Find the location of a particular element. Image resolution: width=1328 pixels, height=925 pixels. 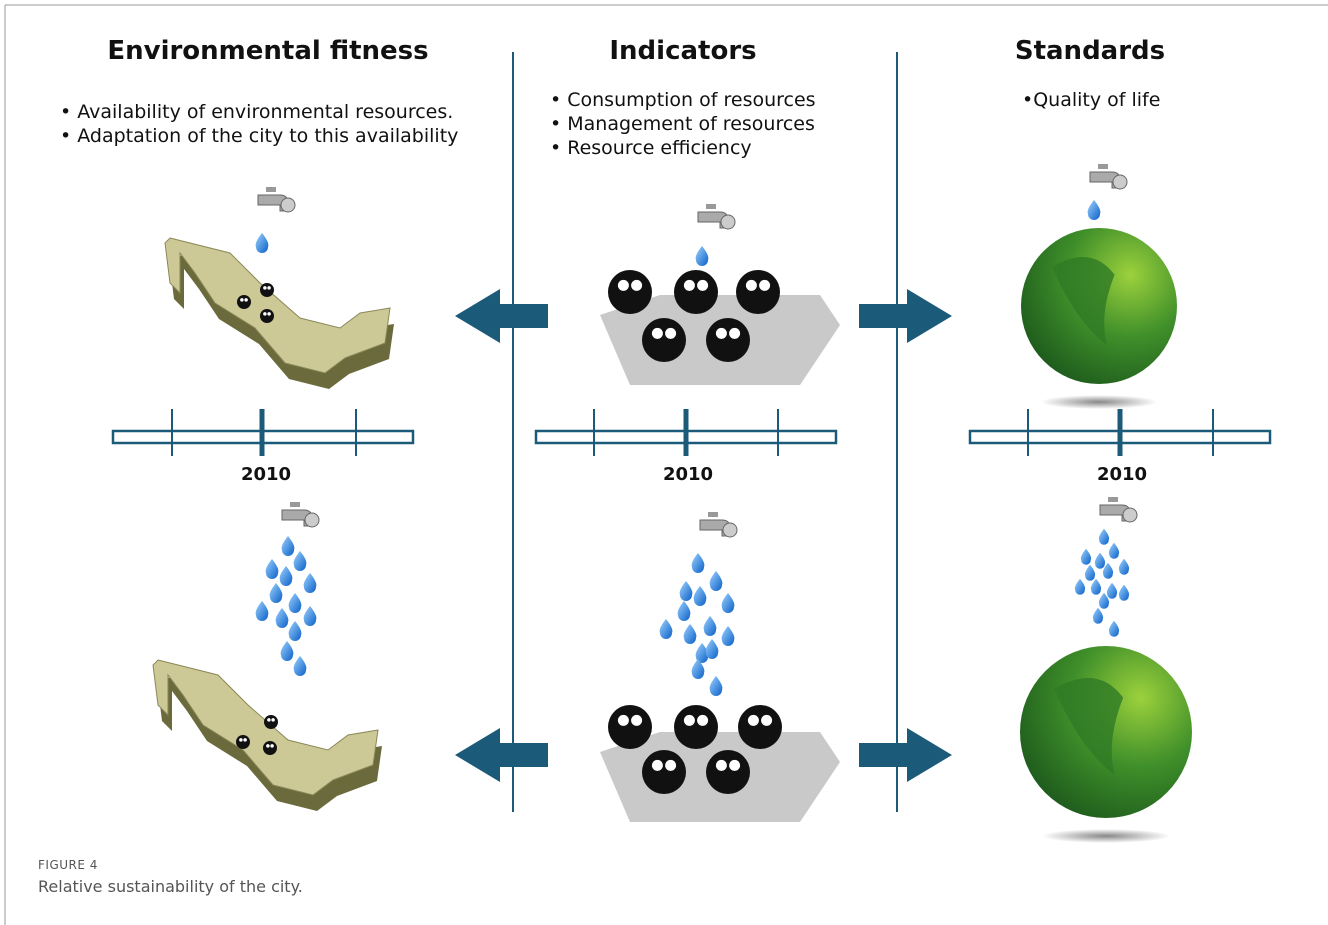

column-title: Standards is located at coordinates (1090, 51).